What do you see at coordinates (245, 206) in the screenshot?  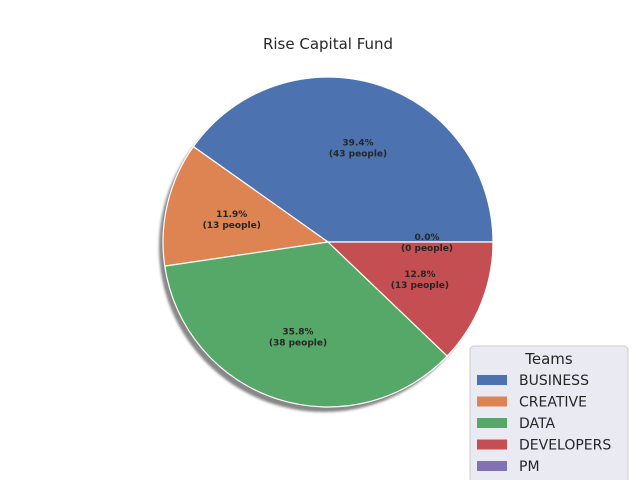 I see `pie-slice-creative` at bounding box center [245, 206].